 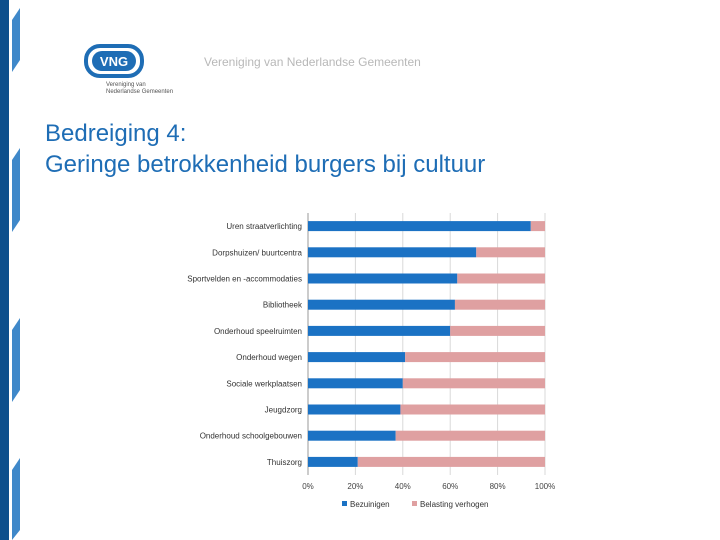 What do you see at coordinates (308, 486) in the screenshot?
I see `x-tick-label: 0%` at bounding box center [308, 486].